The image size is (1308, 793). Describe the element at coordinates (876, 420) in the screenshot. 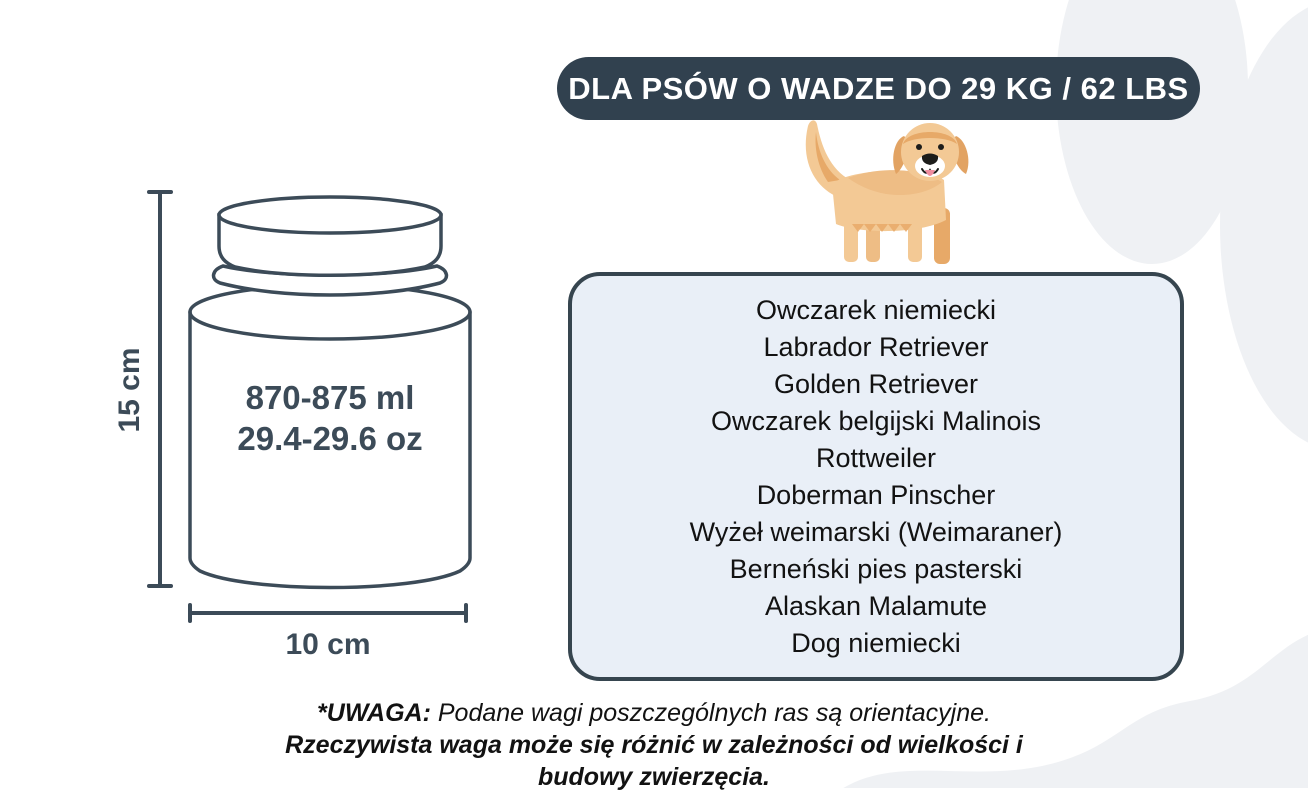

I see `breed-list-item: Owczarek belgijski Malinois` at that location.